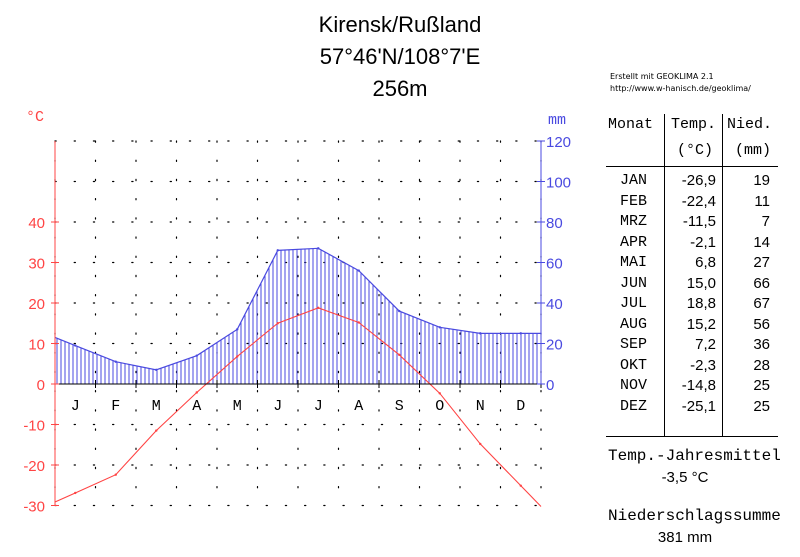 This screenshot has height=557, width=800. Describe the element at coordinates (558, 183) in the screenshot. I see `precipitation-tick-label: 100` at that location.